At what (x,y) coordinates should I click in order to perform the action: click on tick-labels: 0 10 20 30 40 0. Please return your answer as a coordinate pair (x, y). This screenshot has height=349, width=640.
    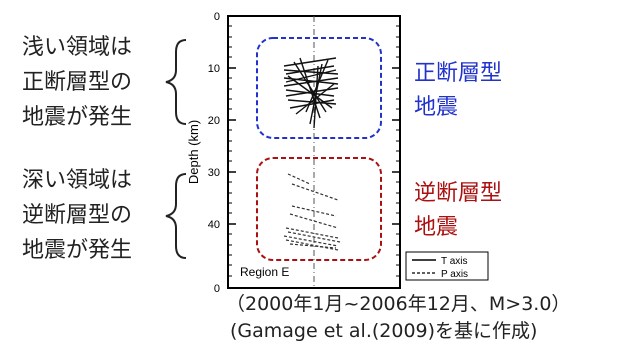
    Looking at the image, I should click on (214, 153).